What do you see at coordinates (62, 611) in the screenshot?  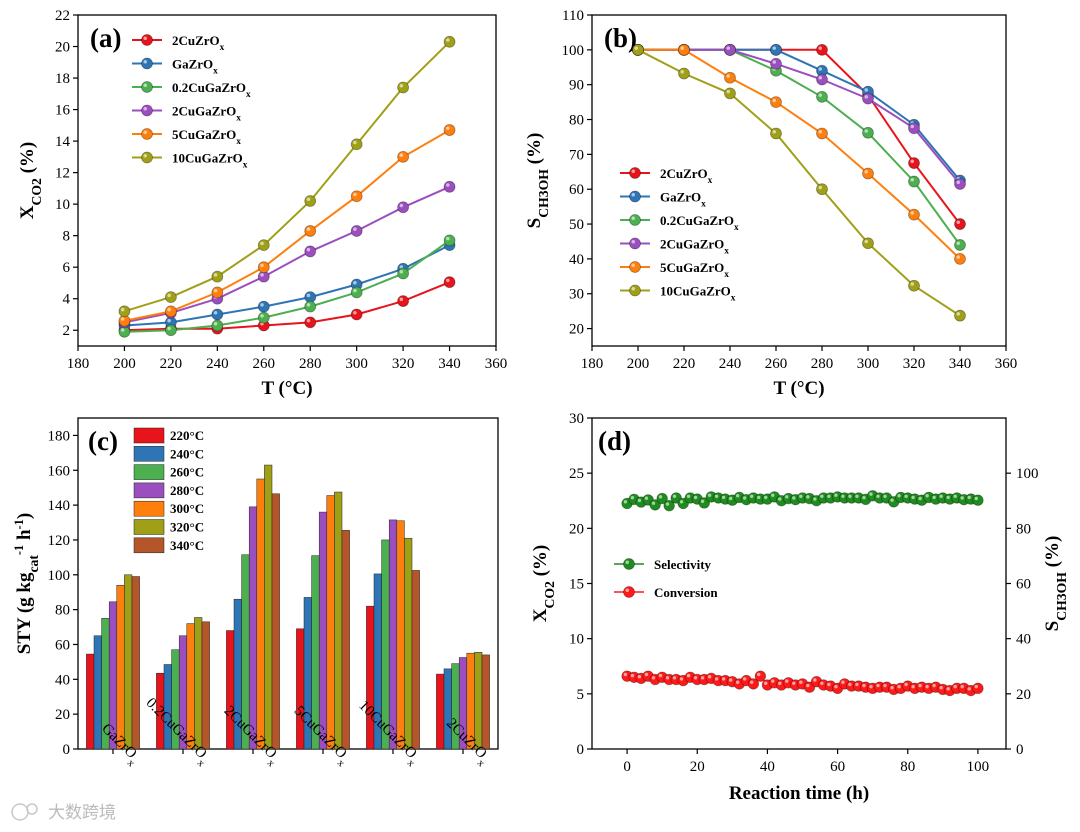 I see `y-tick-label: 80` at bounding box center [62, 611].